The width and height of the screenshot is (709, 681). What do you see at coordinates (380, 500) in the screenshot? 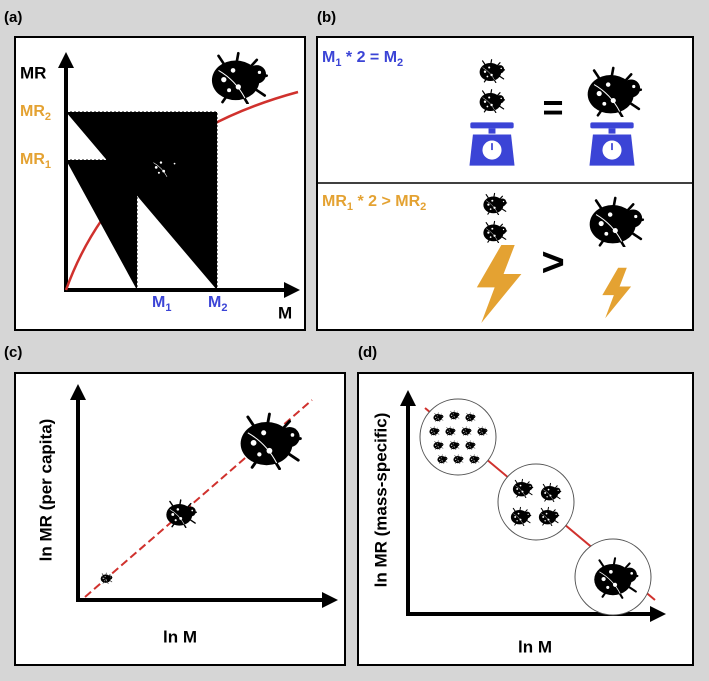
I see `y-axis-label: ln MR (mass-specific)` at bounding box center [380, 500].